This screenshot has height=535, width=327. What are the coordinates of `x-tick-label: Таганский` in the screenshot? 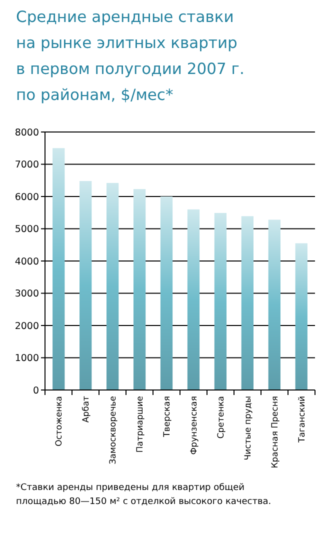 It's located at (302, 420).